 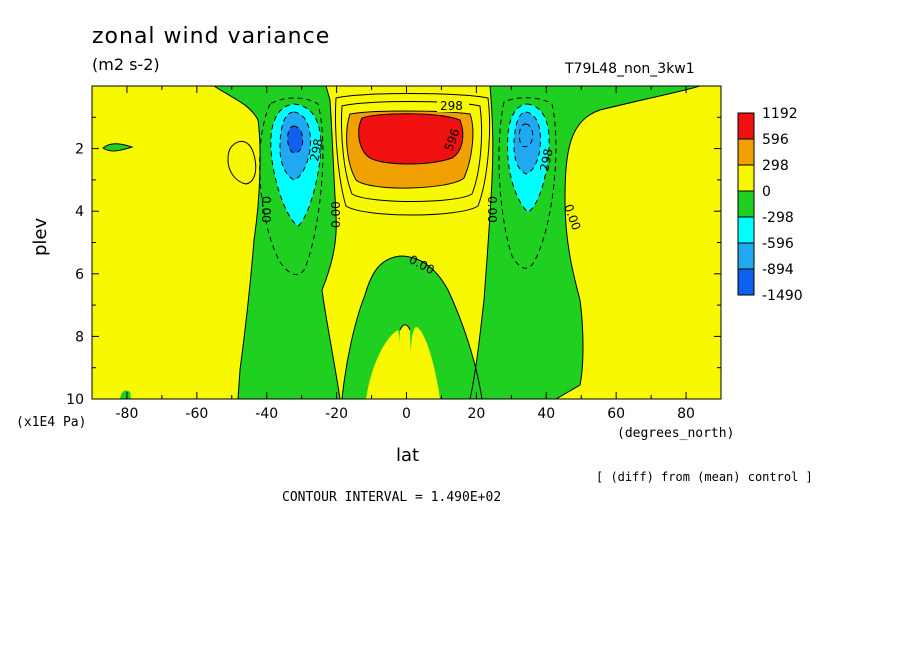 What do you see at coordinates (125, 394) in the screenshot?
I see `fill-negative-surface-patch` at bounding box center [125, 394].